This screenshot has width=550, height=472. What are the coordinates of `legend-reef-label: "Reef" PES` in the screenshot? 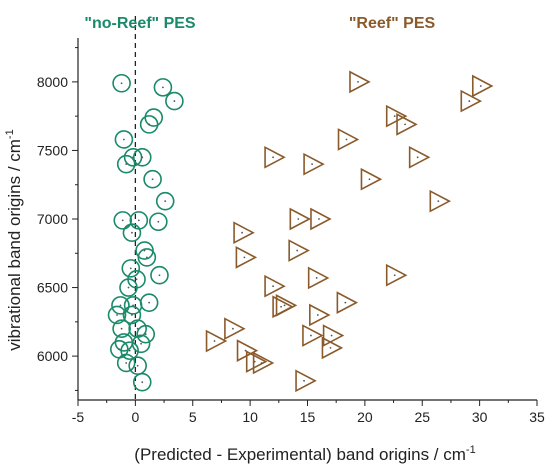 It's located at (392, 23).